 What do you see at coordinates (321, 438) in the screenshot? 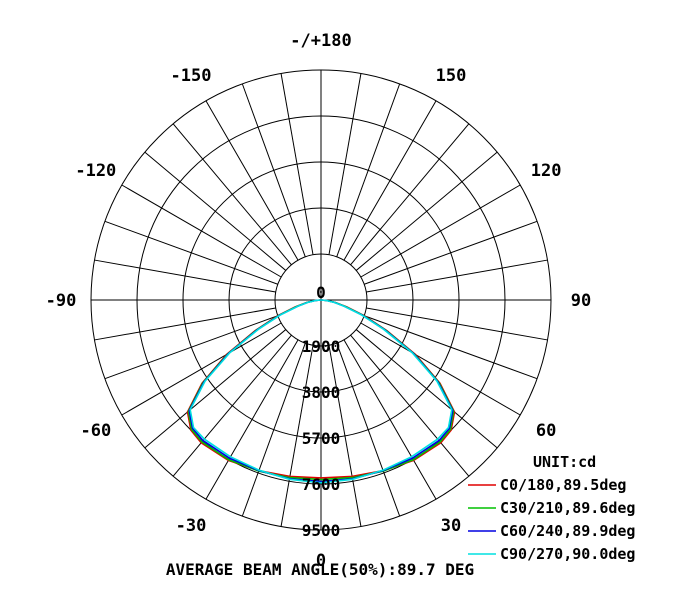
I see `ring-label: 5700` at bounding box center [321, 438].